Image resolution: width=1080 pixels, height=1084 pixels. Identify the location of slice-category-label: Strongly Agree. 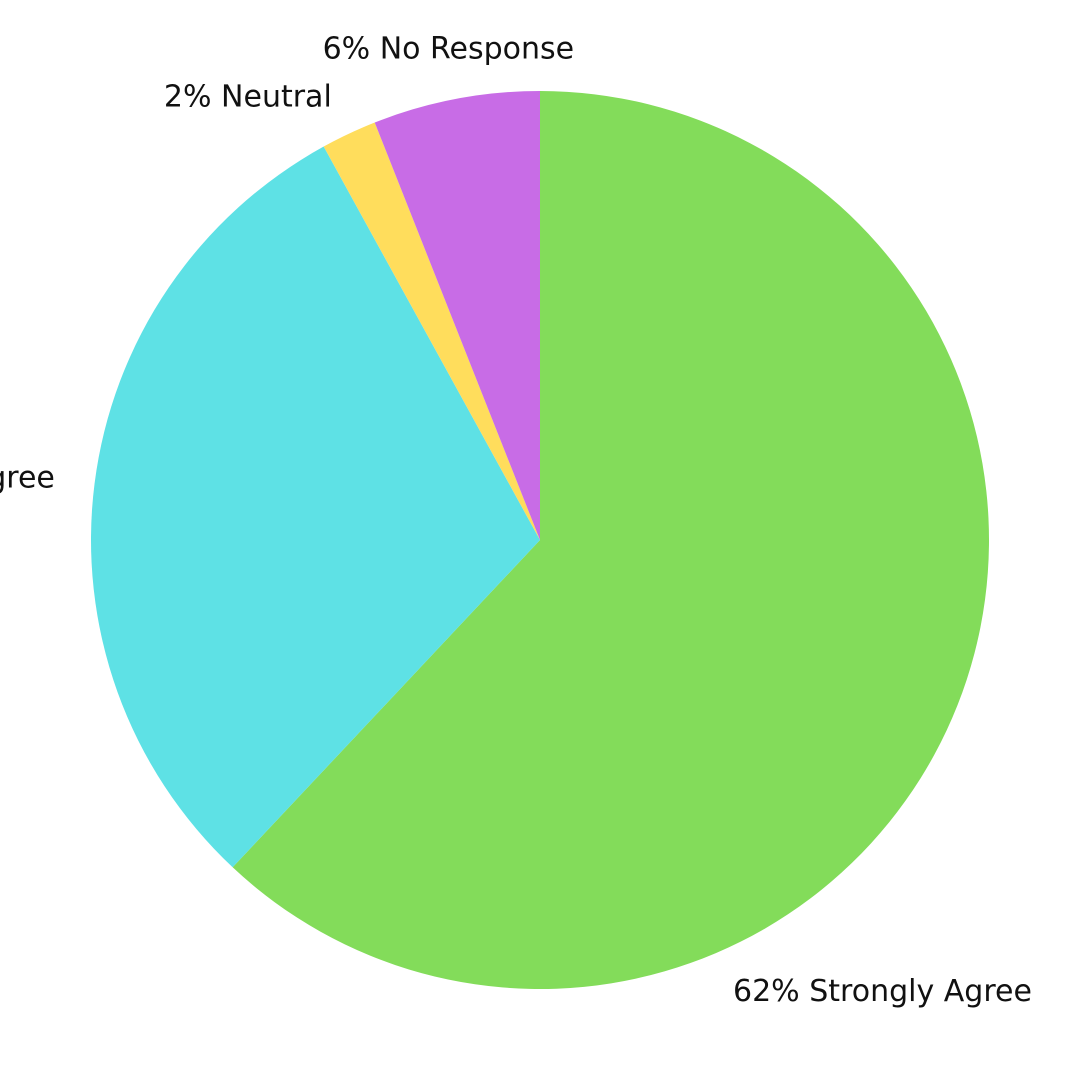
(920, 991).